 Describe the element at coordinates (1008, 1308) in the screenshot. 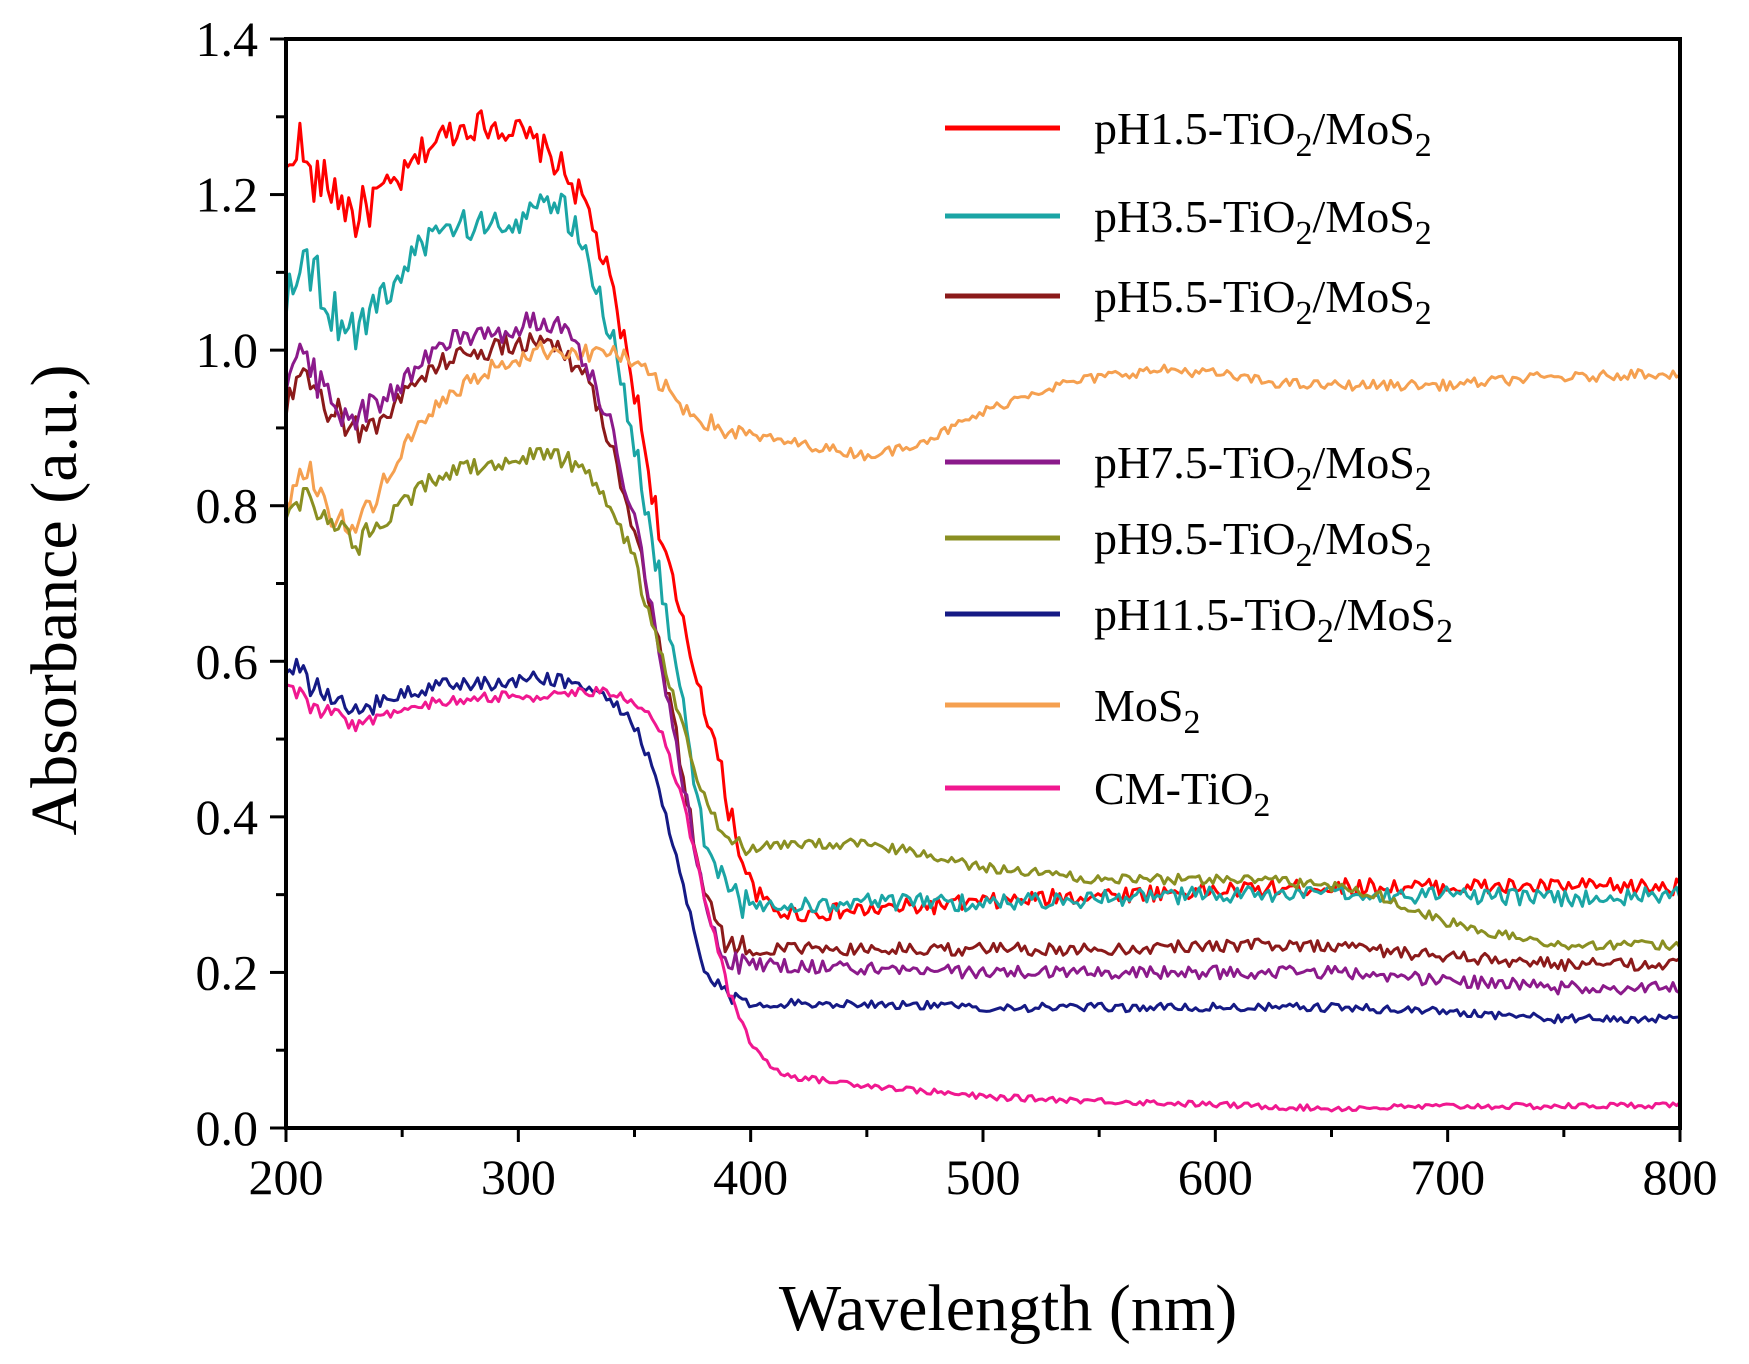

I see `x-axis-title: Wavelength (nm)` at that location.